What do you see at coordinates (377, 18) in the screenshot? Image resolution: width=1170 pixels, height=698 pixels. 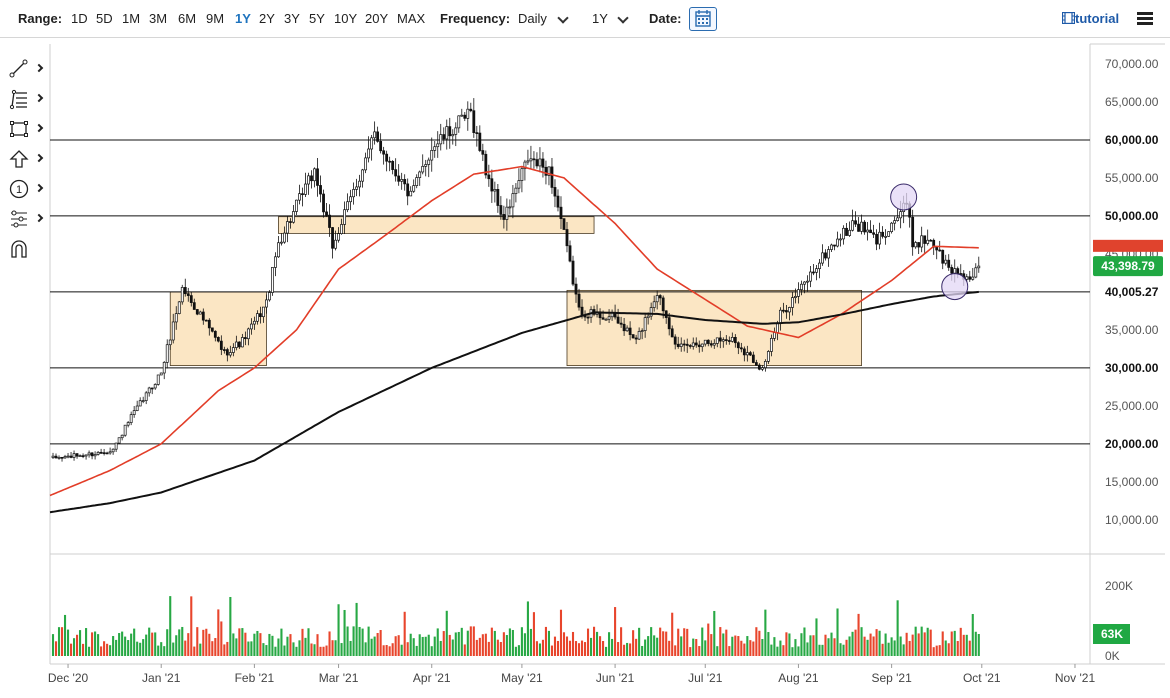 I see `range-20y: 20Y` at bounding box center [377, 18].